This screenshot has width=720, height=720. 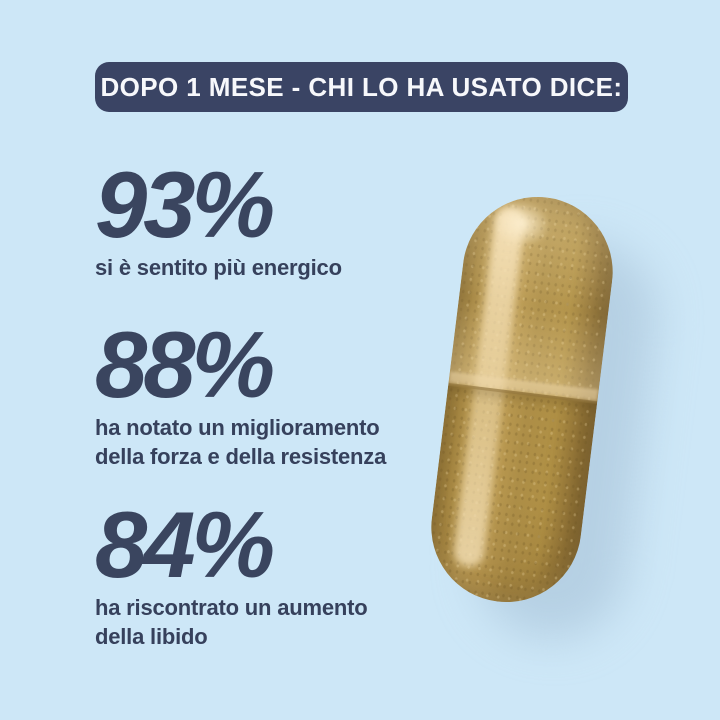 I want to click on headline-banner-label: DOPO 1 MESE - CHI LO HA USATO DICE:, so click(x=361, y=86).